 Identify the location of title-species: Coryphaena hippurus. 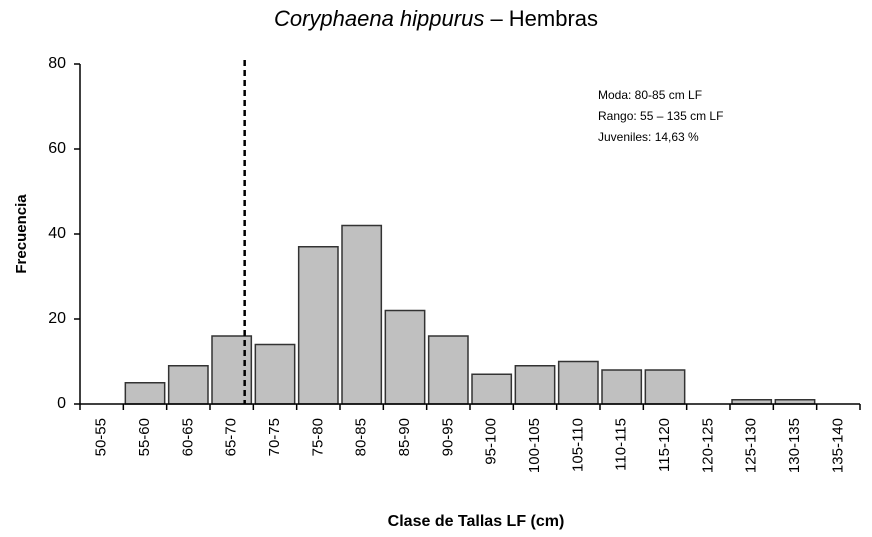
(379, 18).